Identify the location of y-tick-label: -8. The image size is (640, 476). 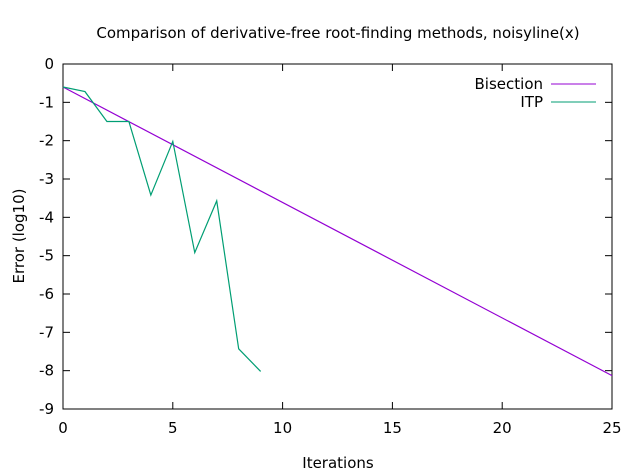
(46, 371).